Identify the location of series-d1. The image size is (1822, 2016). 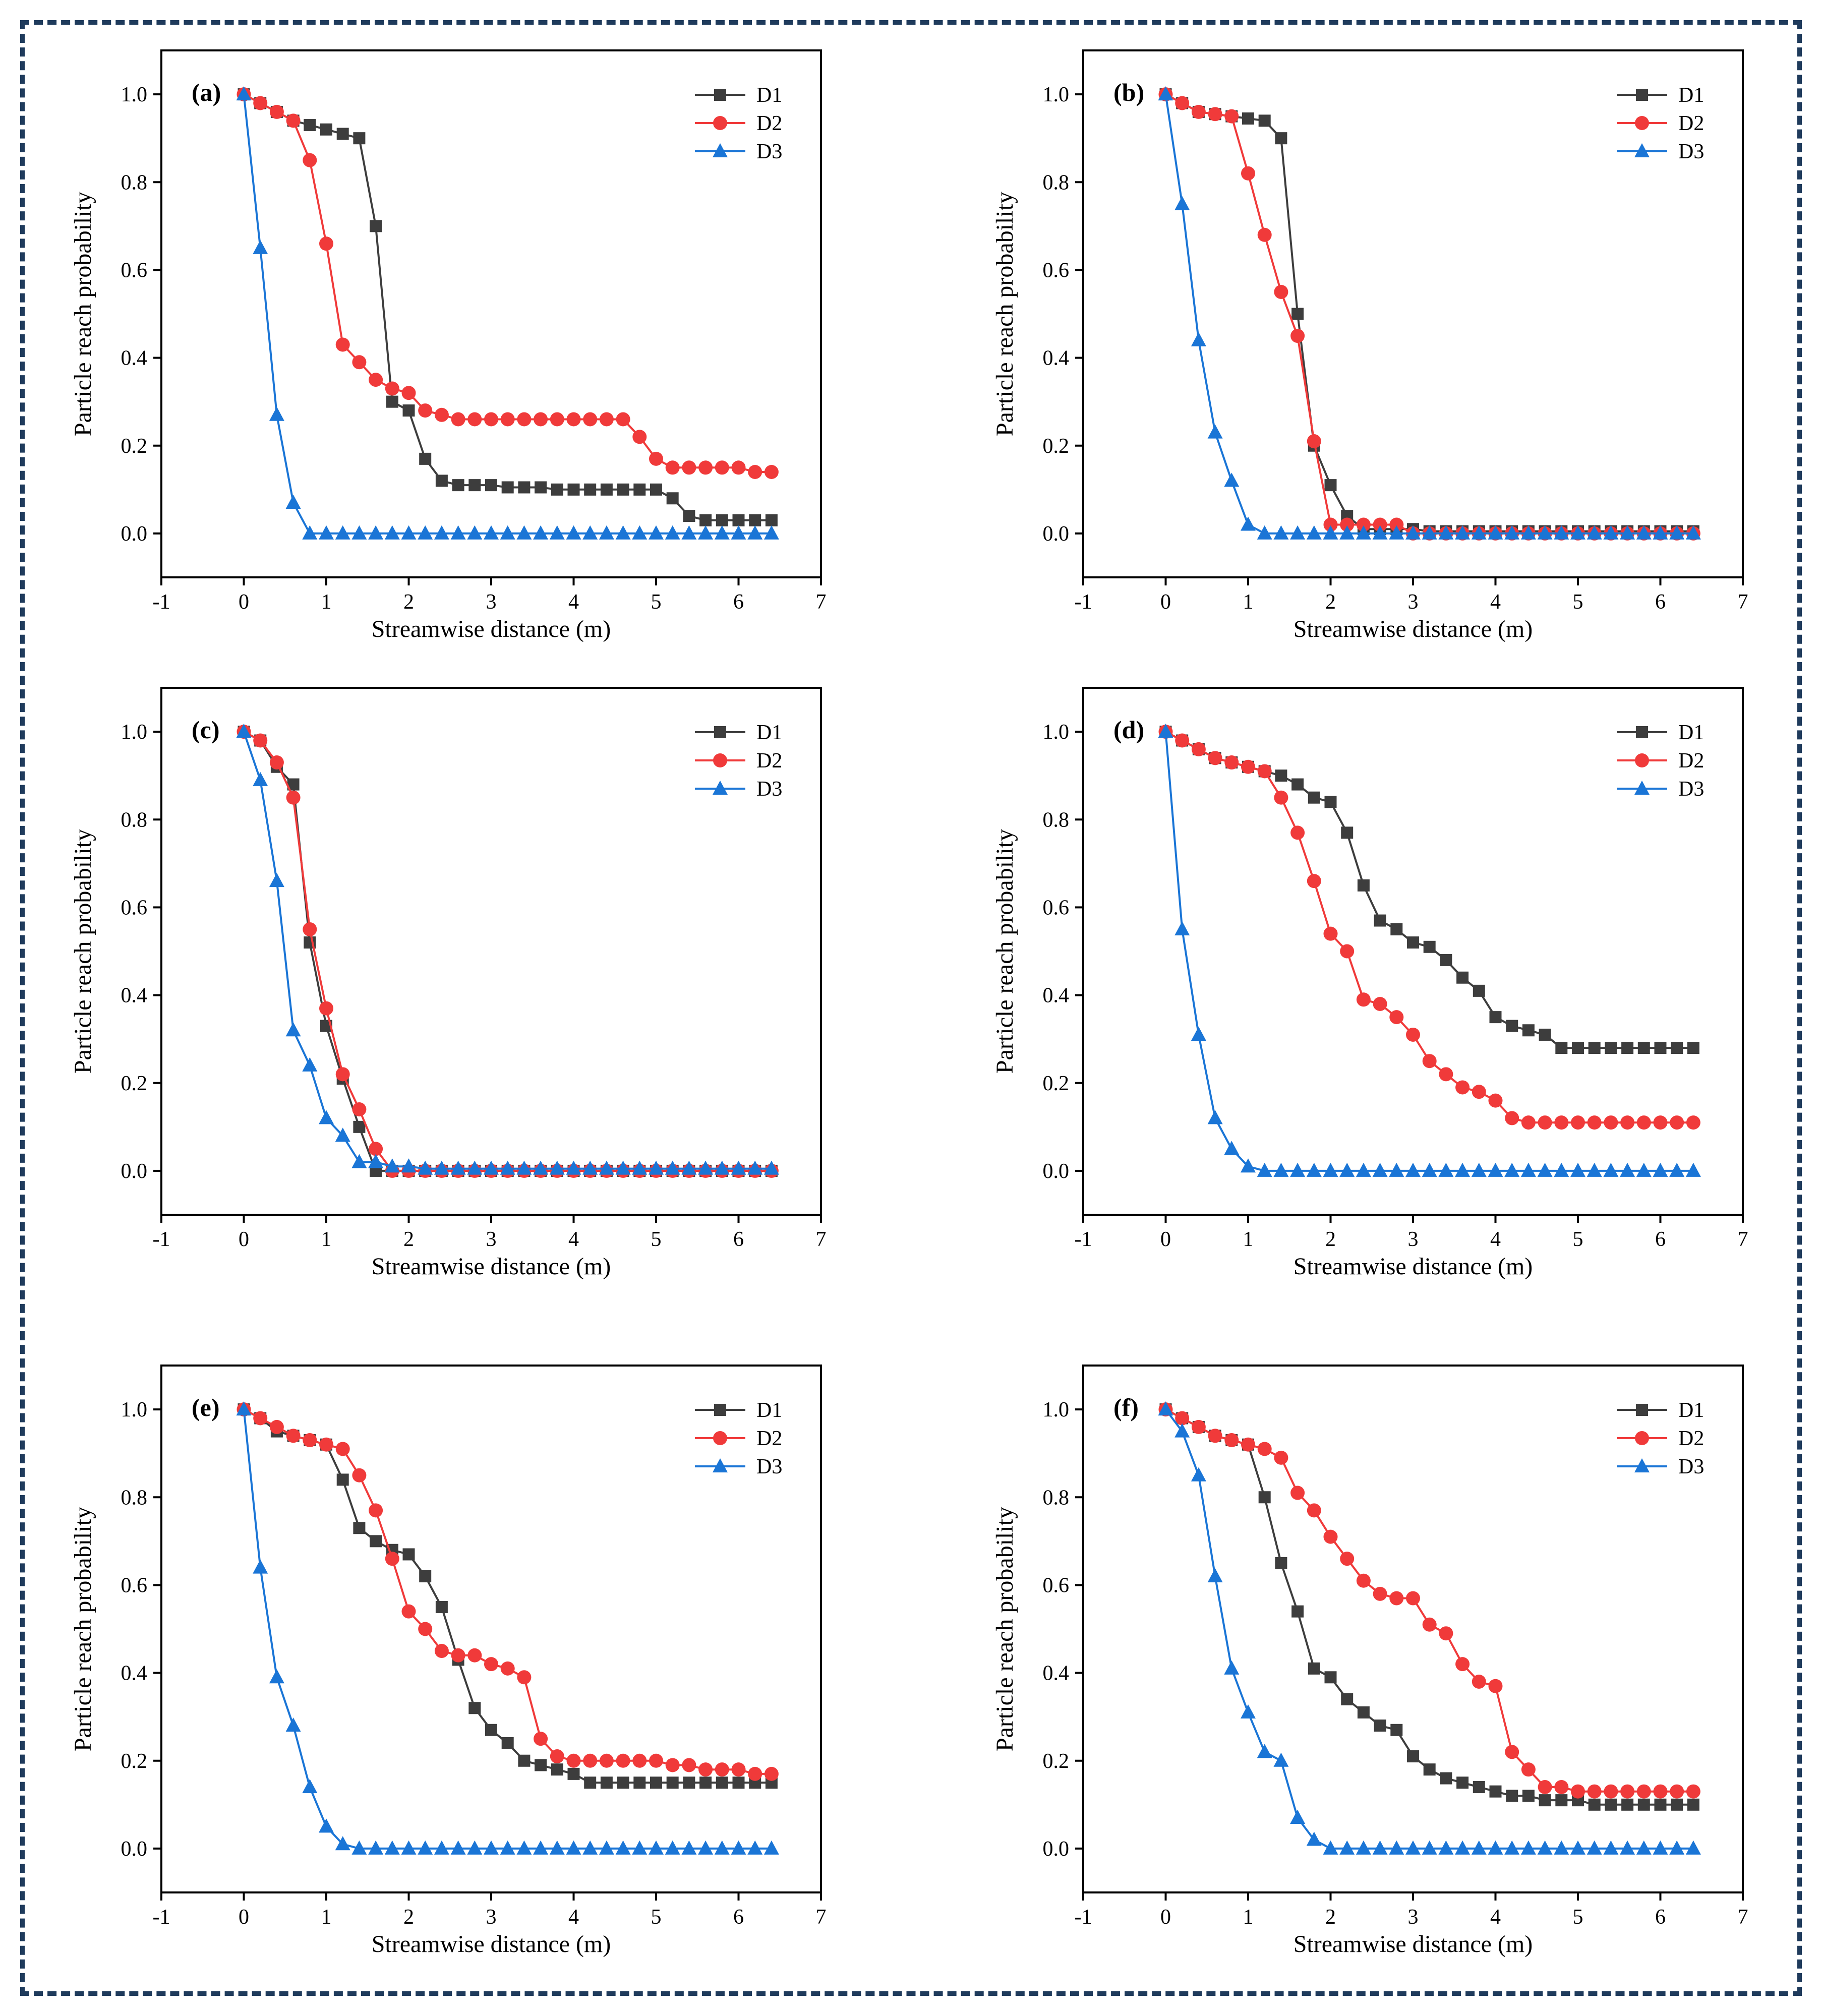
(508, 951).